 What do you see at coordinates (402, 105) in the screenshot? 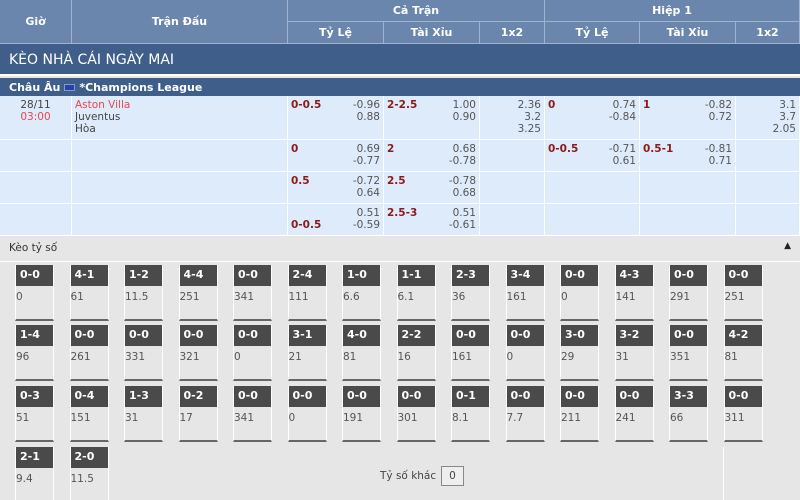
I see `odds-line: 2-2.5` at bounding box center [402, 105].